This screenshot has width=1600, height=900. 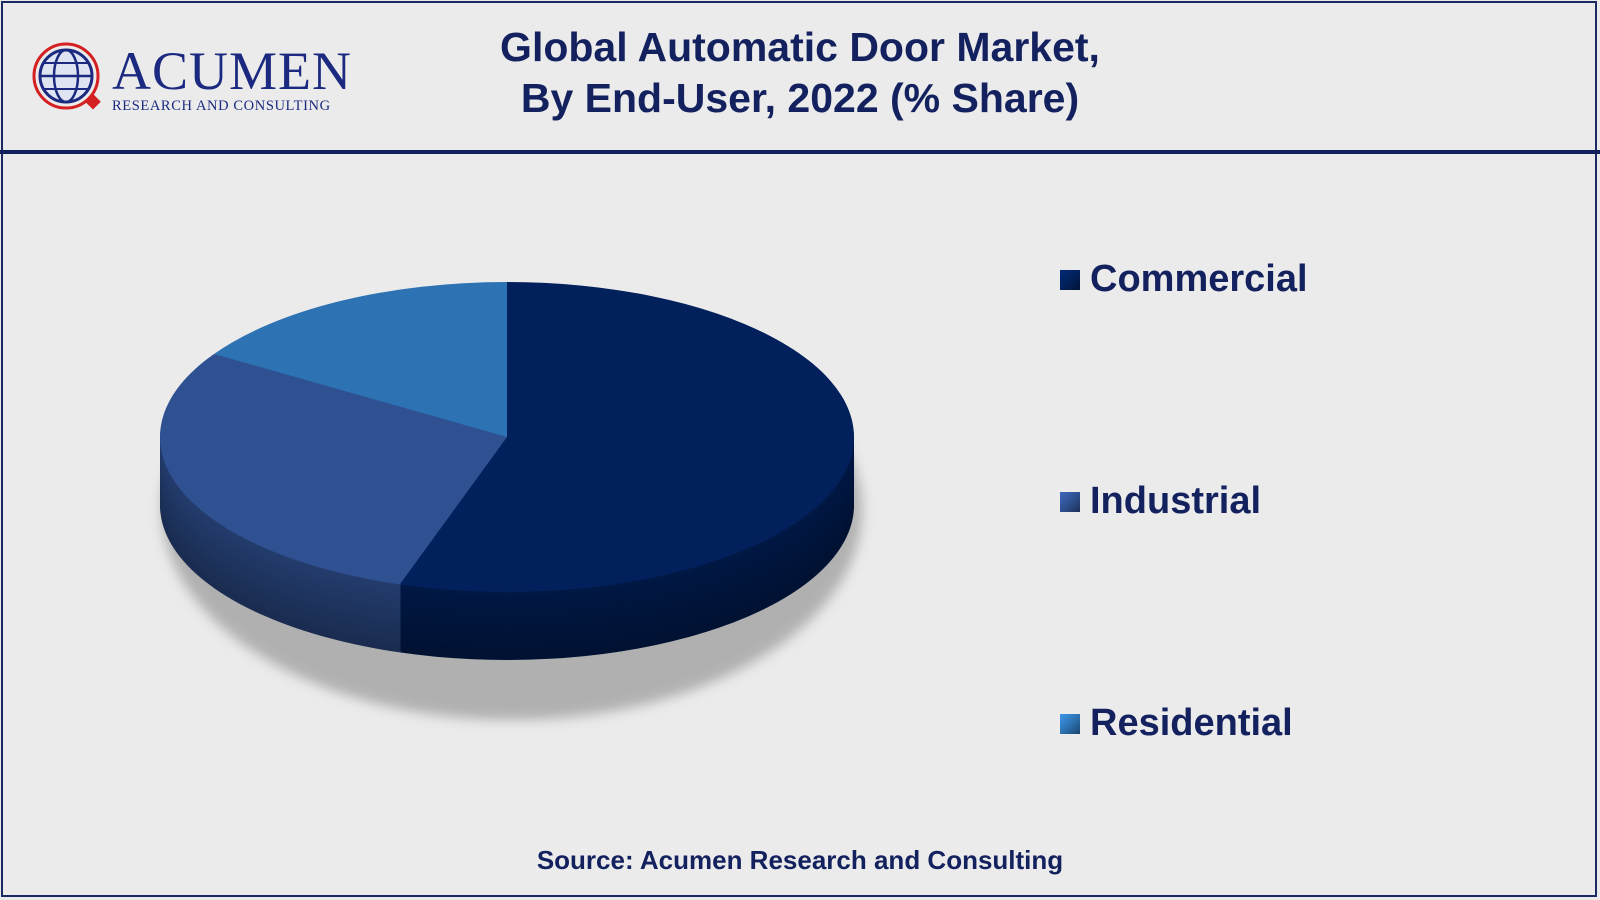 I want to click on source-note: Source: Acumen Research and Consulting, so click(x=800, y=860).